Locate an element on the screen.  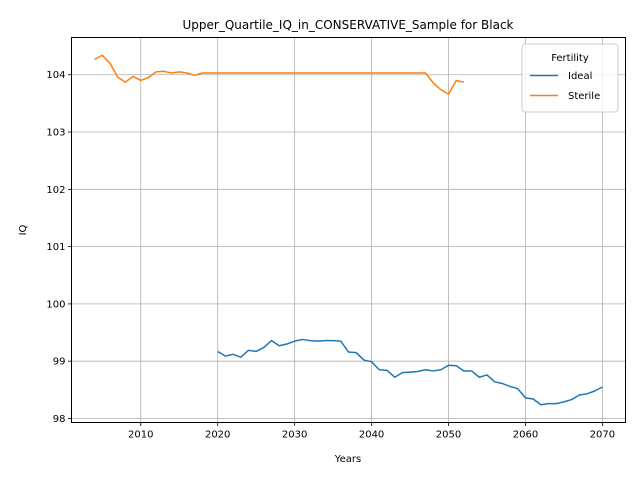
x-tick-label: 2050 is located at coordinates (448, 435).